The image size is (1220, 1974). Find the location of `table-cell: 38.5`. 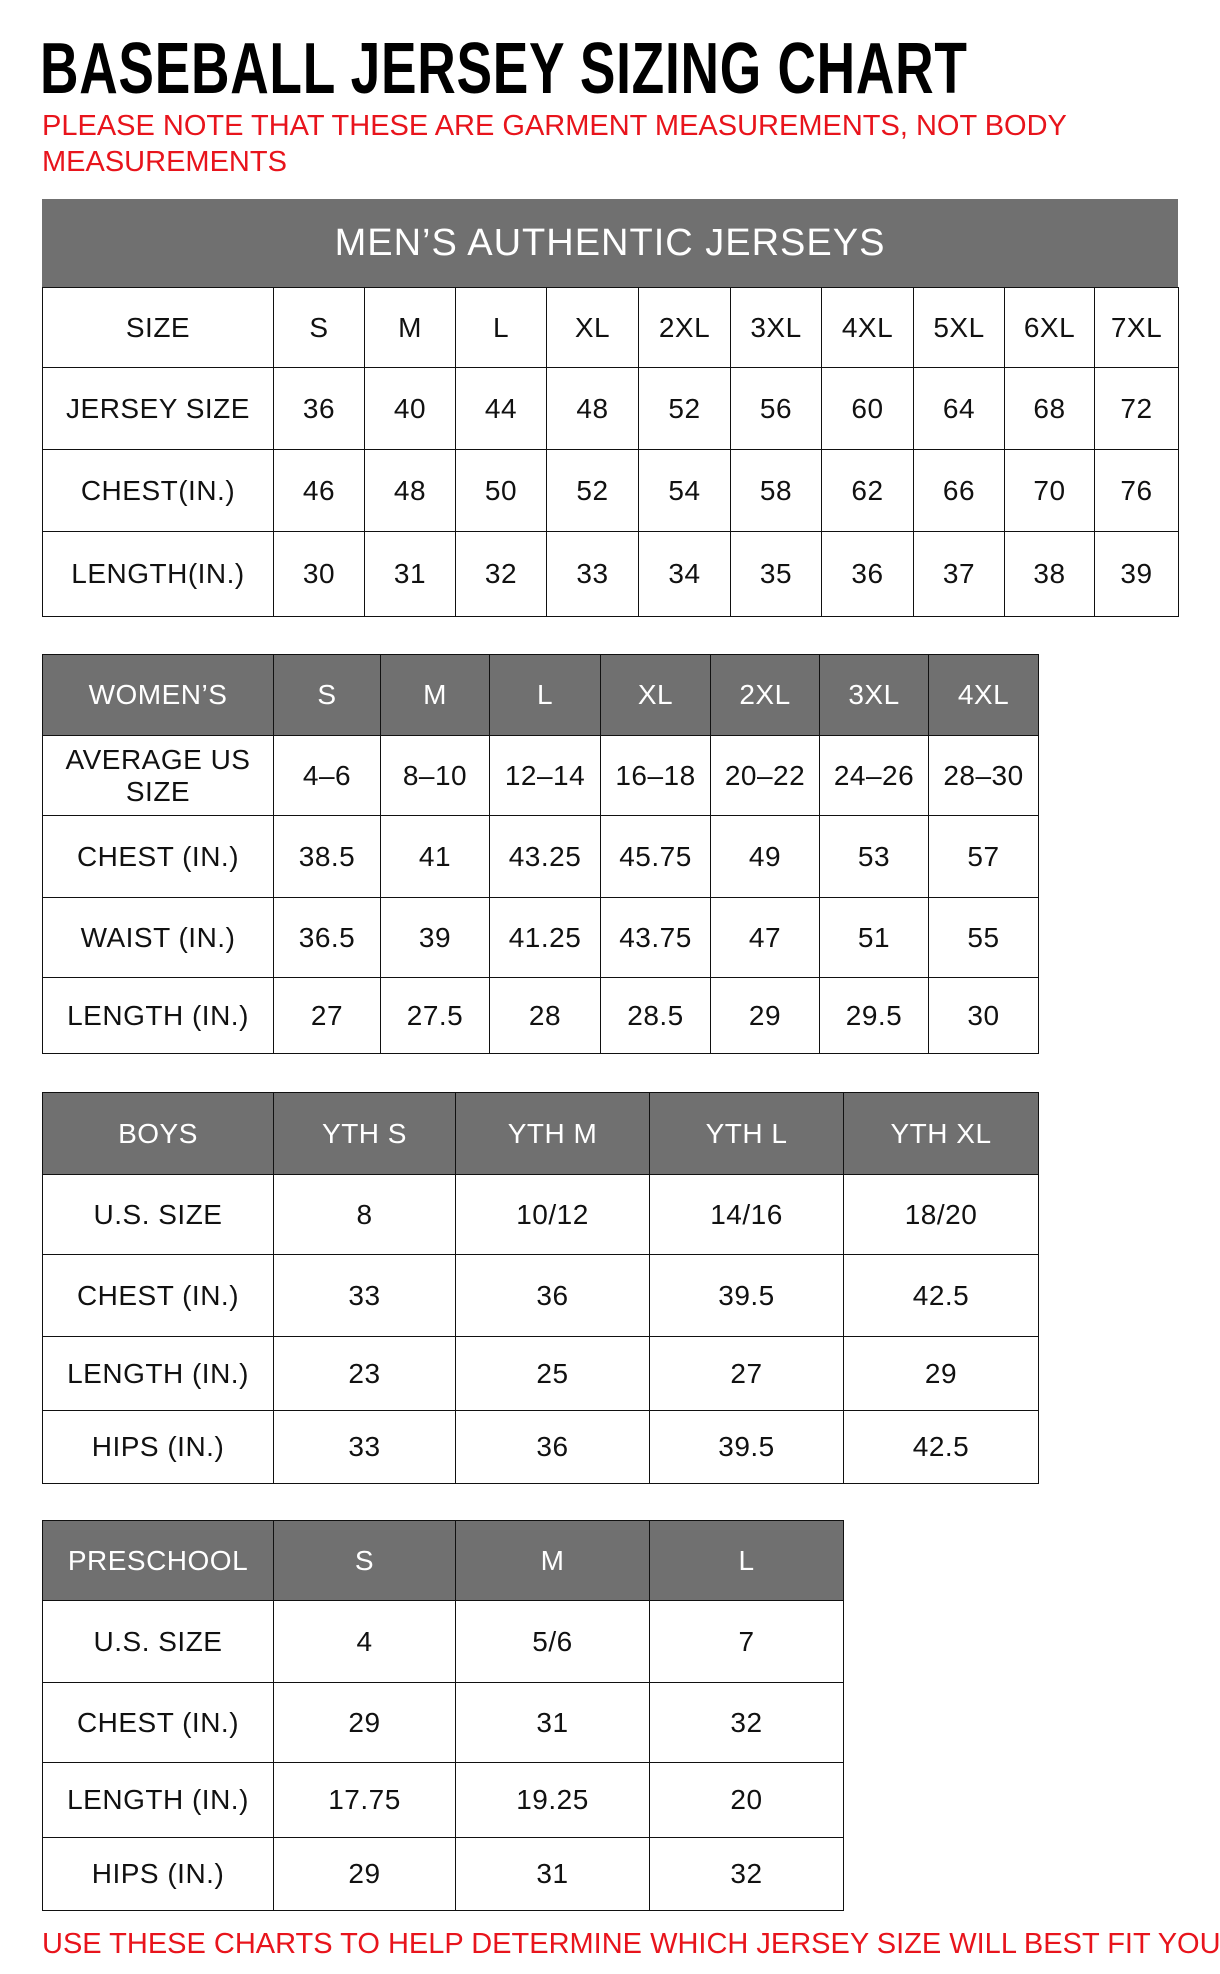

table-cell: 38.5 is located at coordinates (327, 856).